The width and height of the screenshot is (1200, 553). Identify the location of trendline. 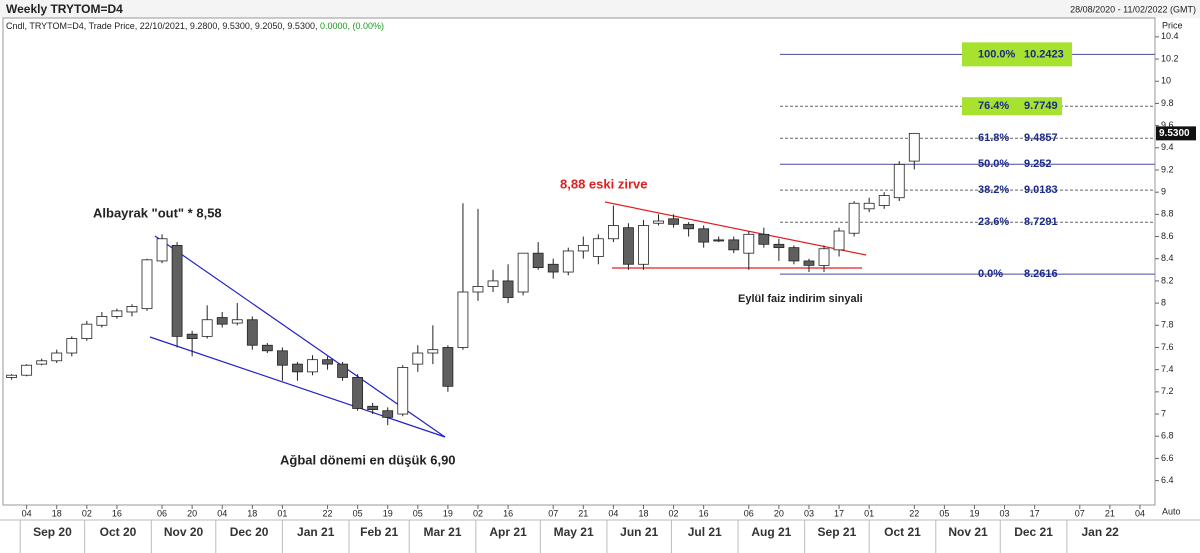
(735, 228).